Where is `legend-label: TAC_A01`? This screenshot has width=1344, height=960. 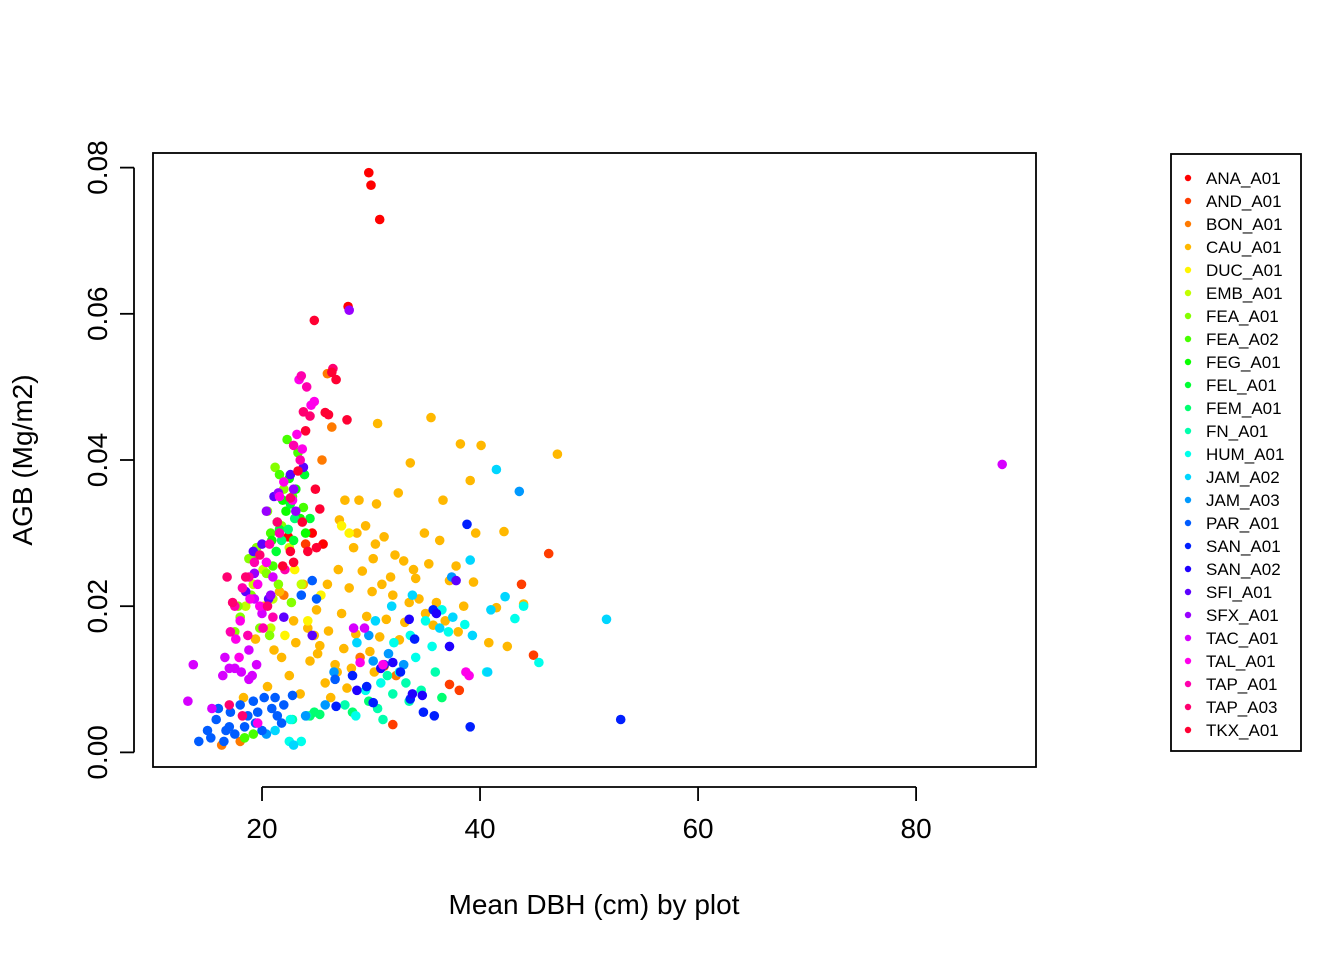 legend-label: TAC_A01 is located at coordinates (1242, 638).